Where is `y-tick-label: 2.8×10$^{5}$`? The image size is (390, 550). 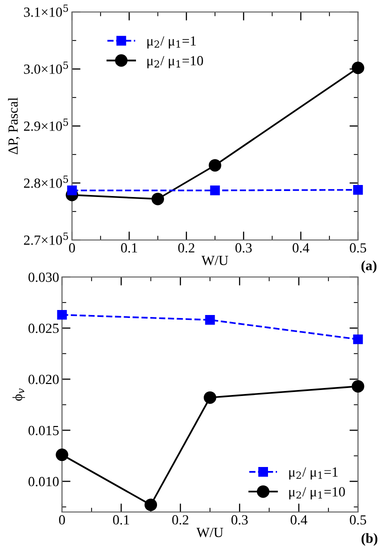 y-tick-label: 2.8×10$^{5}$ is located at coordinates (46, 182).